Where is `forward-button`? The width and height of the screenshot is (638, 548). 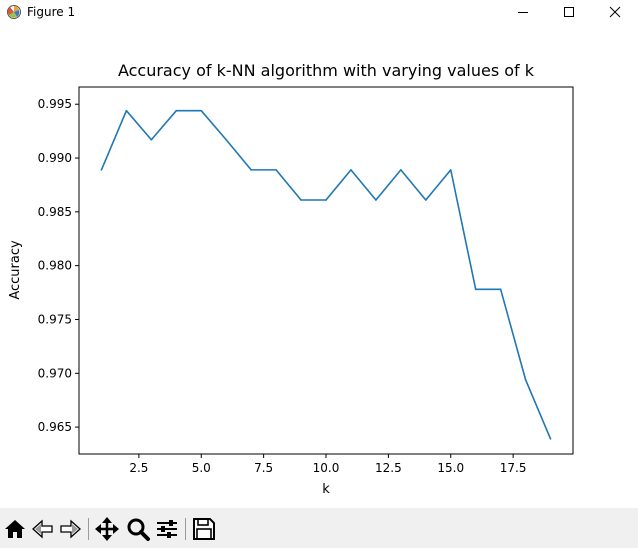 forward-button is located at coordinates (70, 529).